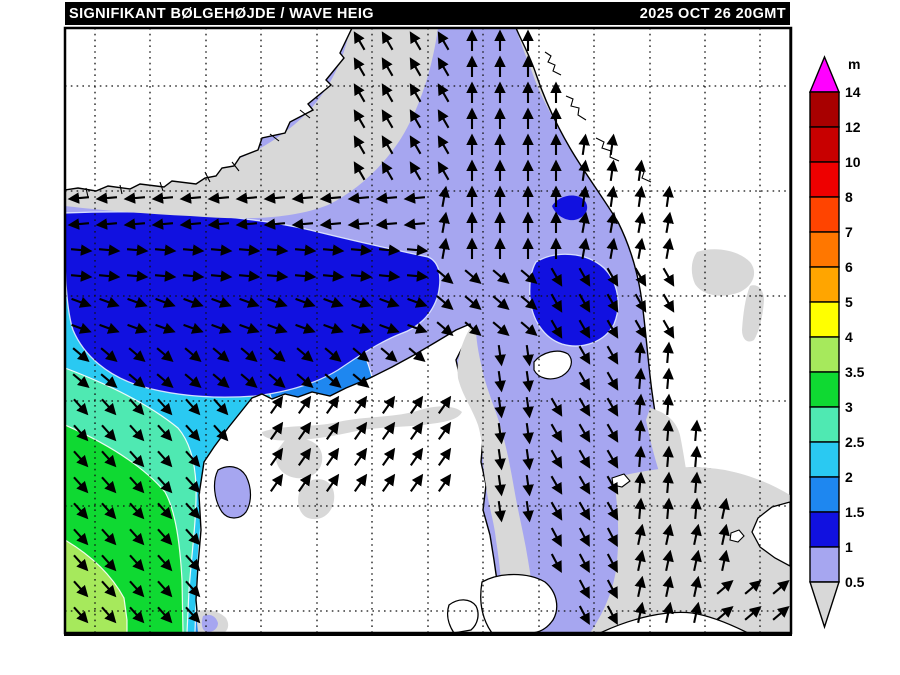 This screenshot has height=675, width=900. I want to click on region-lake-vanern, so click(723, 272).